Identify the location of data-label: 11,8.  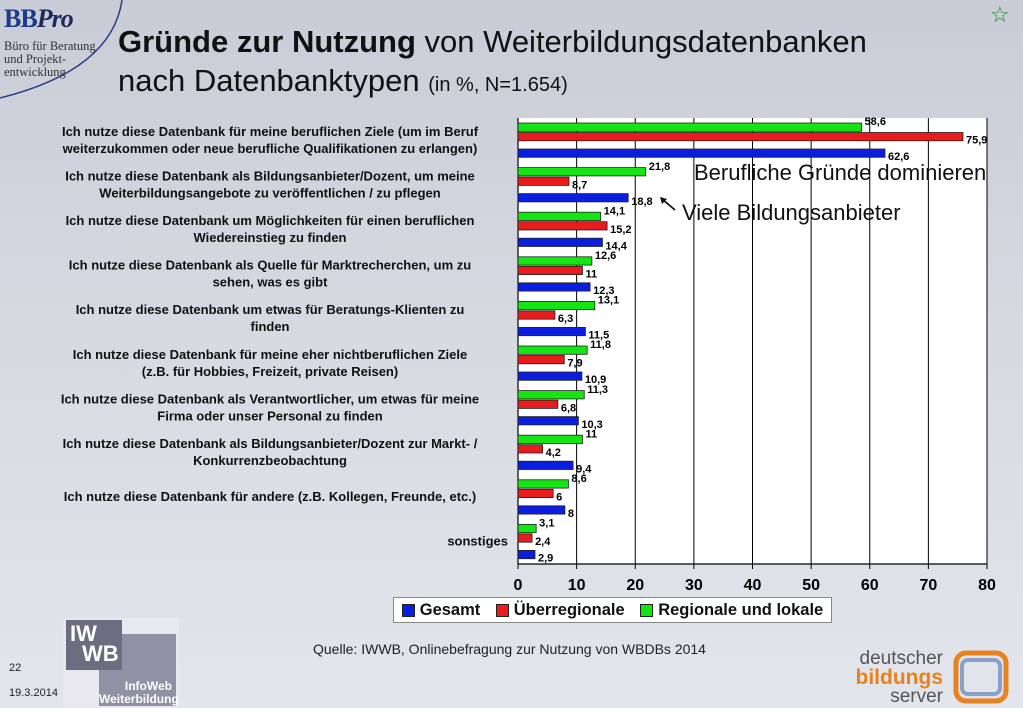
(600, 345).